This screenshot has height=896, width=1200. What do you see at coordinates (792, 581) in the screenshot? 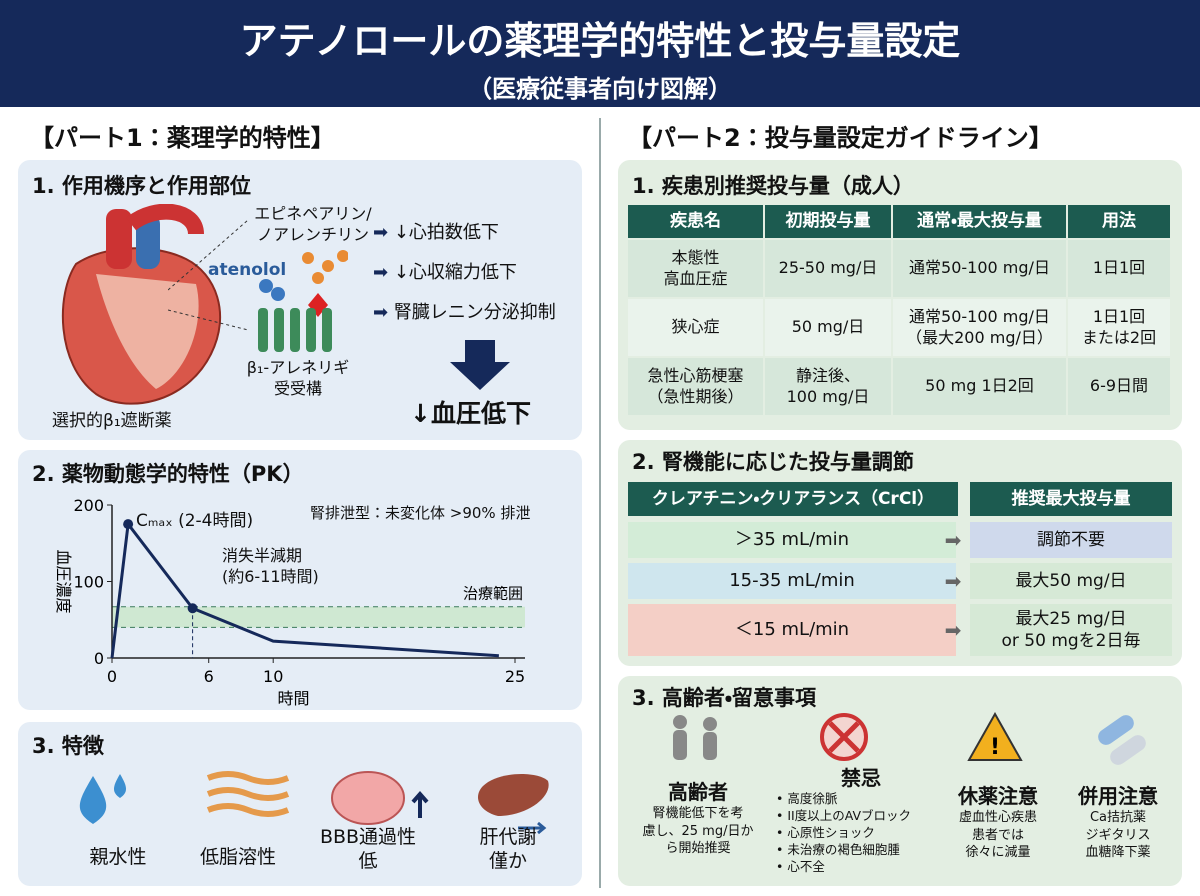
I see `table-cell: 15-35 mL/min` at bounding box center [792, 581].